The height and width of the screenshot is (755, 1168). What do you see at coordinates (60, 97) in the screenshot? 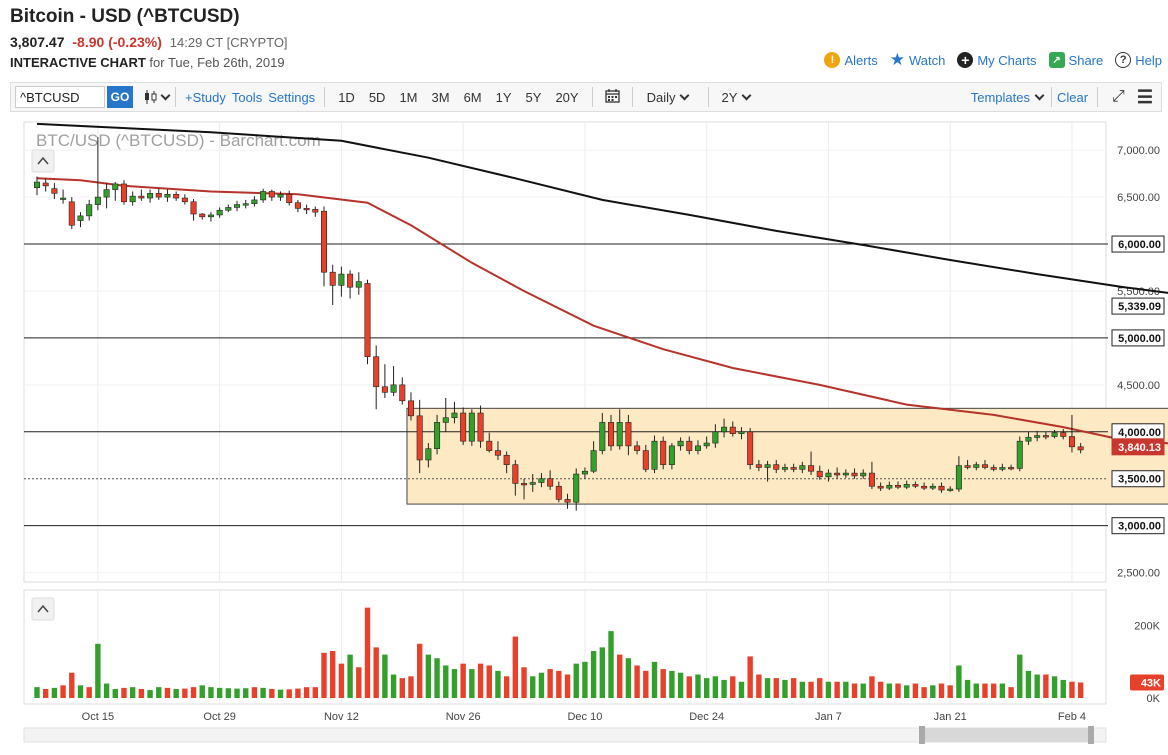
I see `symbol-input` at bounding box center [60, 97].